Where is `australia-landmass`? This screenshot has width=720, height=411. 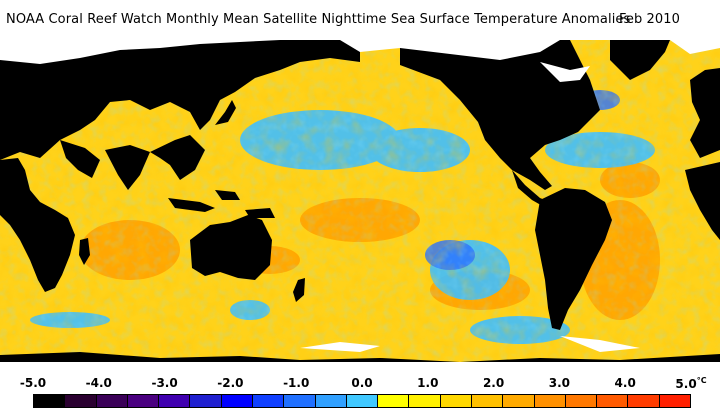
australia-landmass is located at coordinates (231, 247).